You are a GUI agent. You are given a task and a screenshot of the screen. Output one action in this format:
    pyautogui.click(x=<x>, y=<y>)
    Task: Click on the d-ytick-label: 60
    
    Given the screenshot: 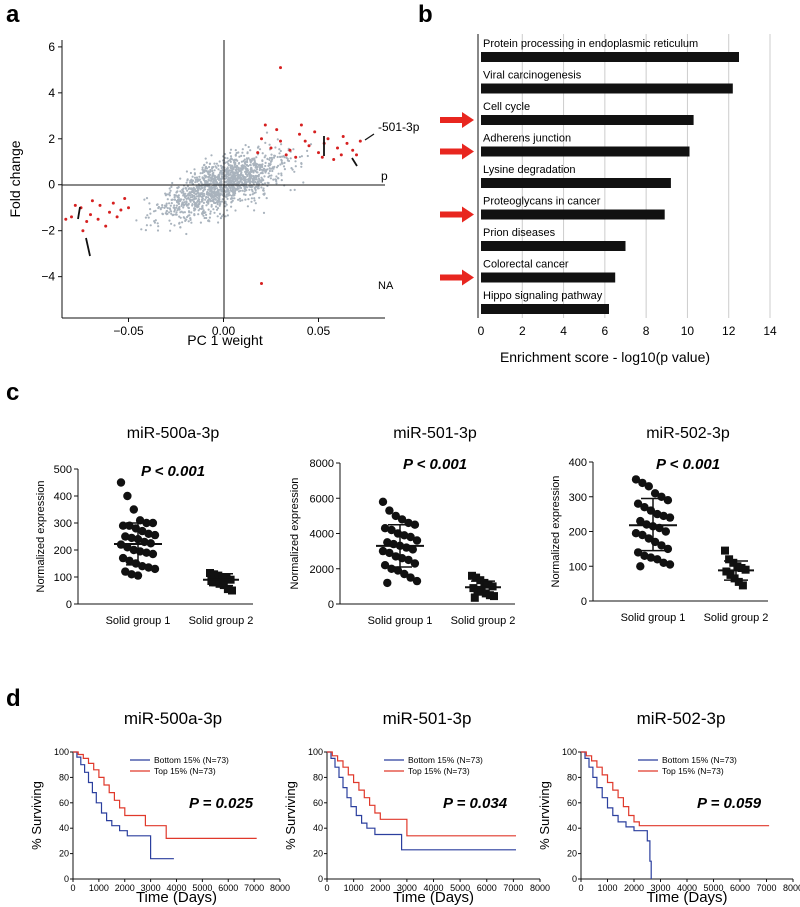 What is the action you would take?
    pyautogui.click(x=572, y=803)
    